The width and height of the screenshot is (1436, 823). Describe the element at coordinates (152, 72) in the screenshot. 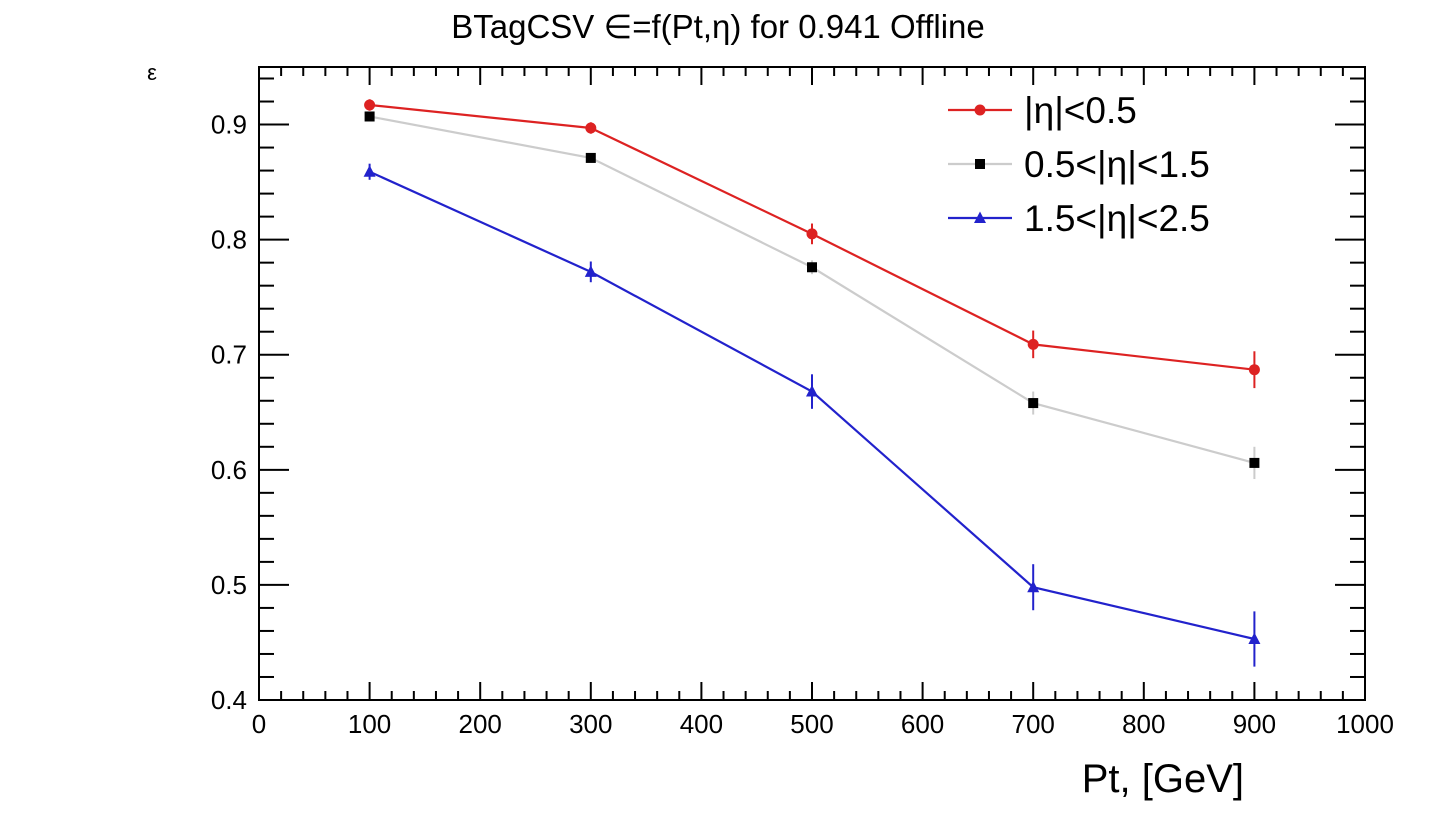

I see `y-axis-label: ε` at that location.